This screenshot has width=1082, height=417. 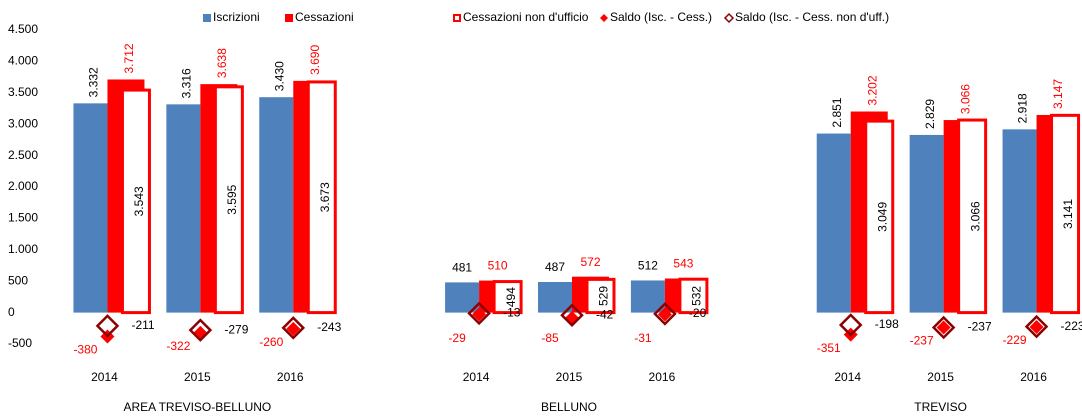 What do you see at coordinates (590, 262) in the screenshot?
I see `data-label: 572` at bounding box center [590, 262].